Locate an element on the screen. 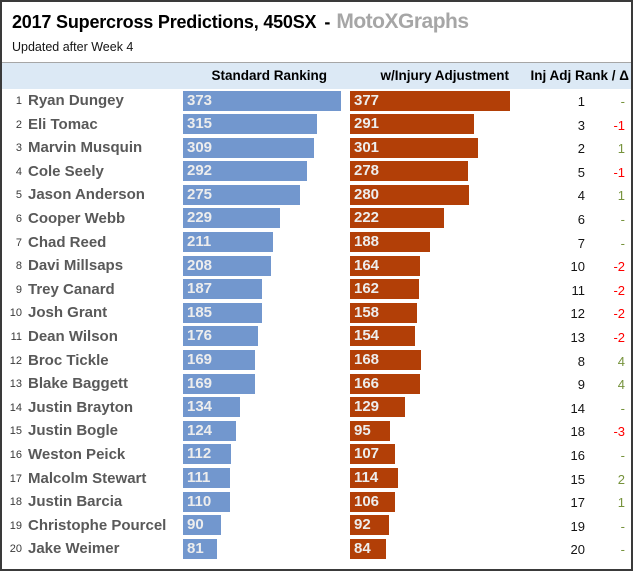  bar-value-label: 95 is located at coordinates (362, 430).